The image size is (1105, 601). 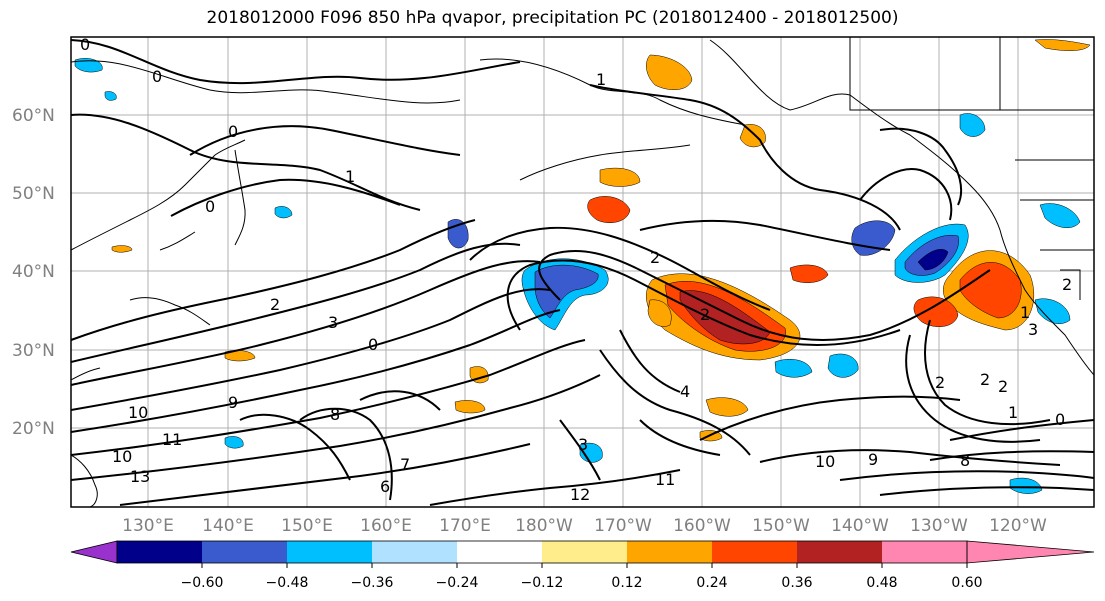 I want to click on contour-label: 7, so click(x=405, y=464).